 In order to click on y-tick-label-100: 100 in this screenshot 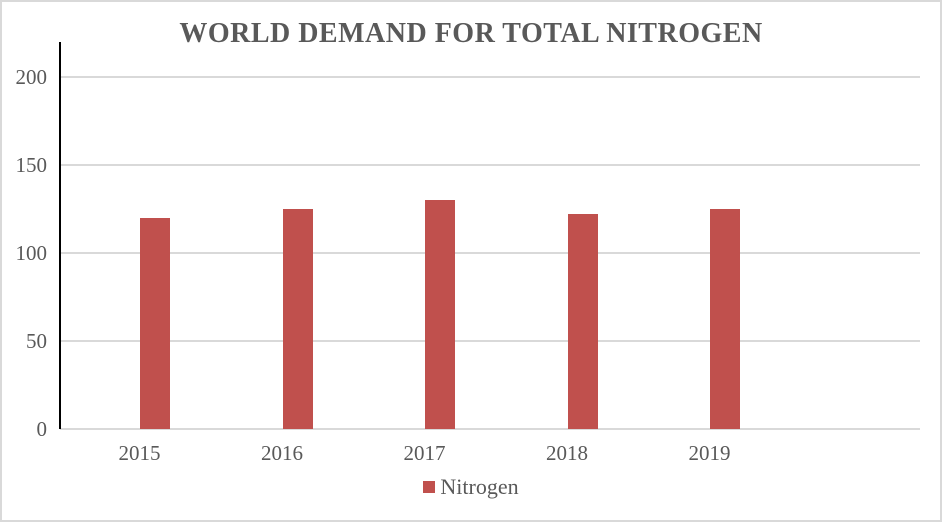, I will do `click(31, 253)`.